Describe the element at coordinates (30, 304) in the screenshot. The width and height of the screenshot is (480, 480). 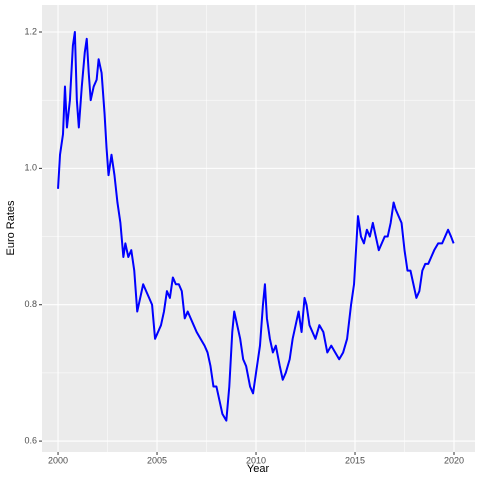
I see `y-tick-label: 0.8` at that location.